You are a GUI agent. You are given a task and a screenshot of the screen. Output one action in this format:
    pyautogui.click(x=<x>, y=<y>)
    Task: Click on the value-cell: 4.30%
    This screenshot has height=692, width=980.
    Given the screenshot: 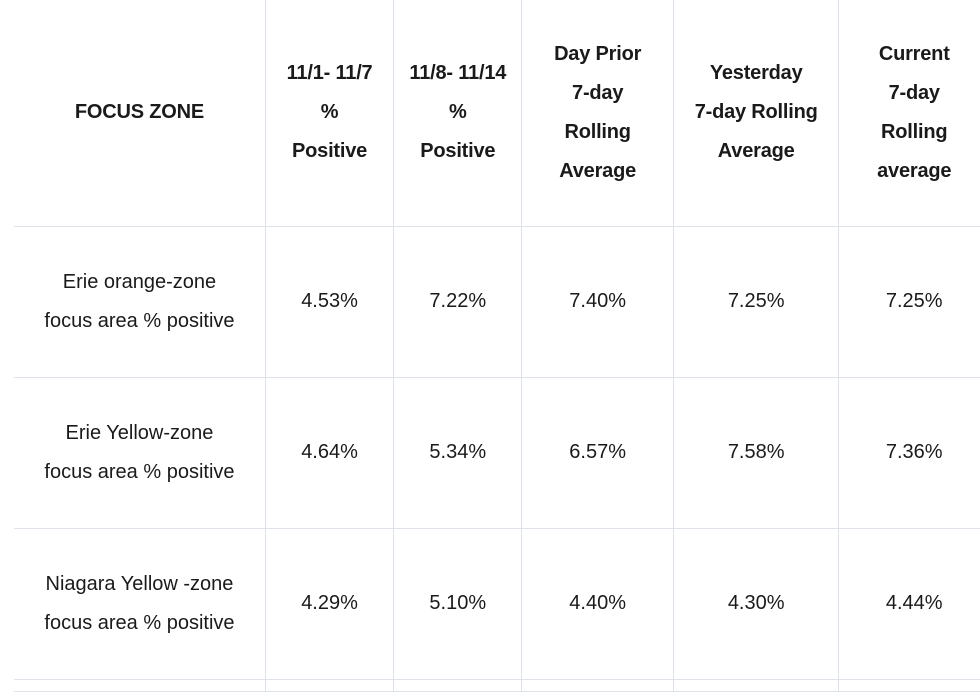 What is the action you would take?
    pyautogui.click(x=756, y=603)
    